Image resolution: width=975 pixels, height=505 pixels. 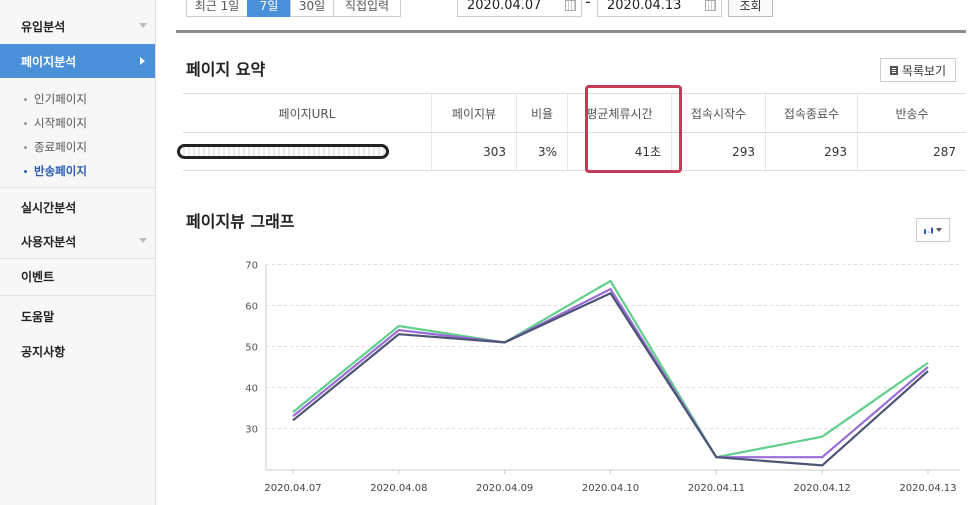 What do you see at coordinates (911, 113) in the screenshot?
I see `column-header: 반송수` at bounding box center [911, 113].